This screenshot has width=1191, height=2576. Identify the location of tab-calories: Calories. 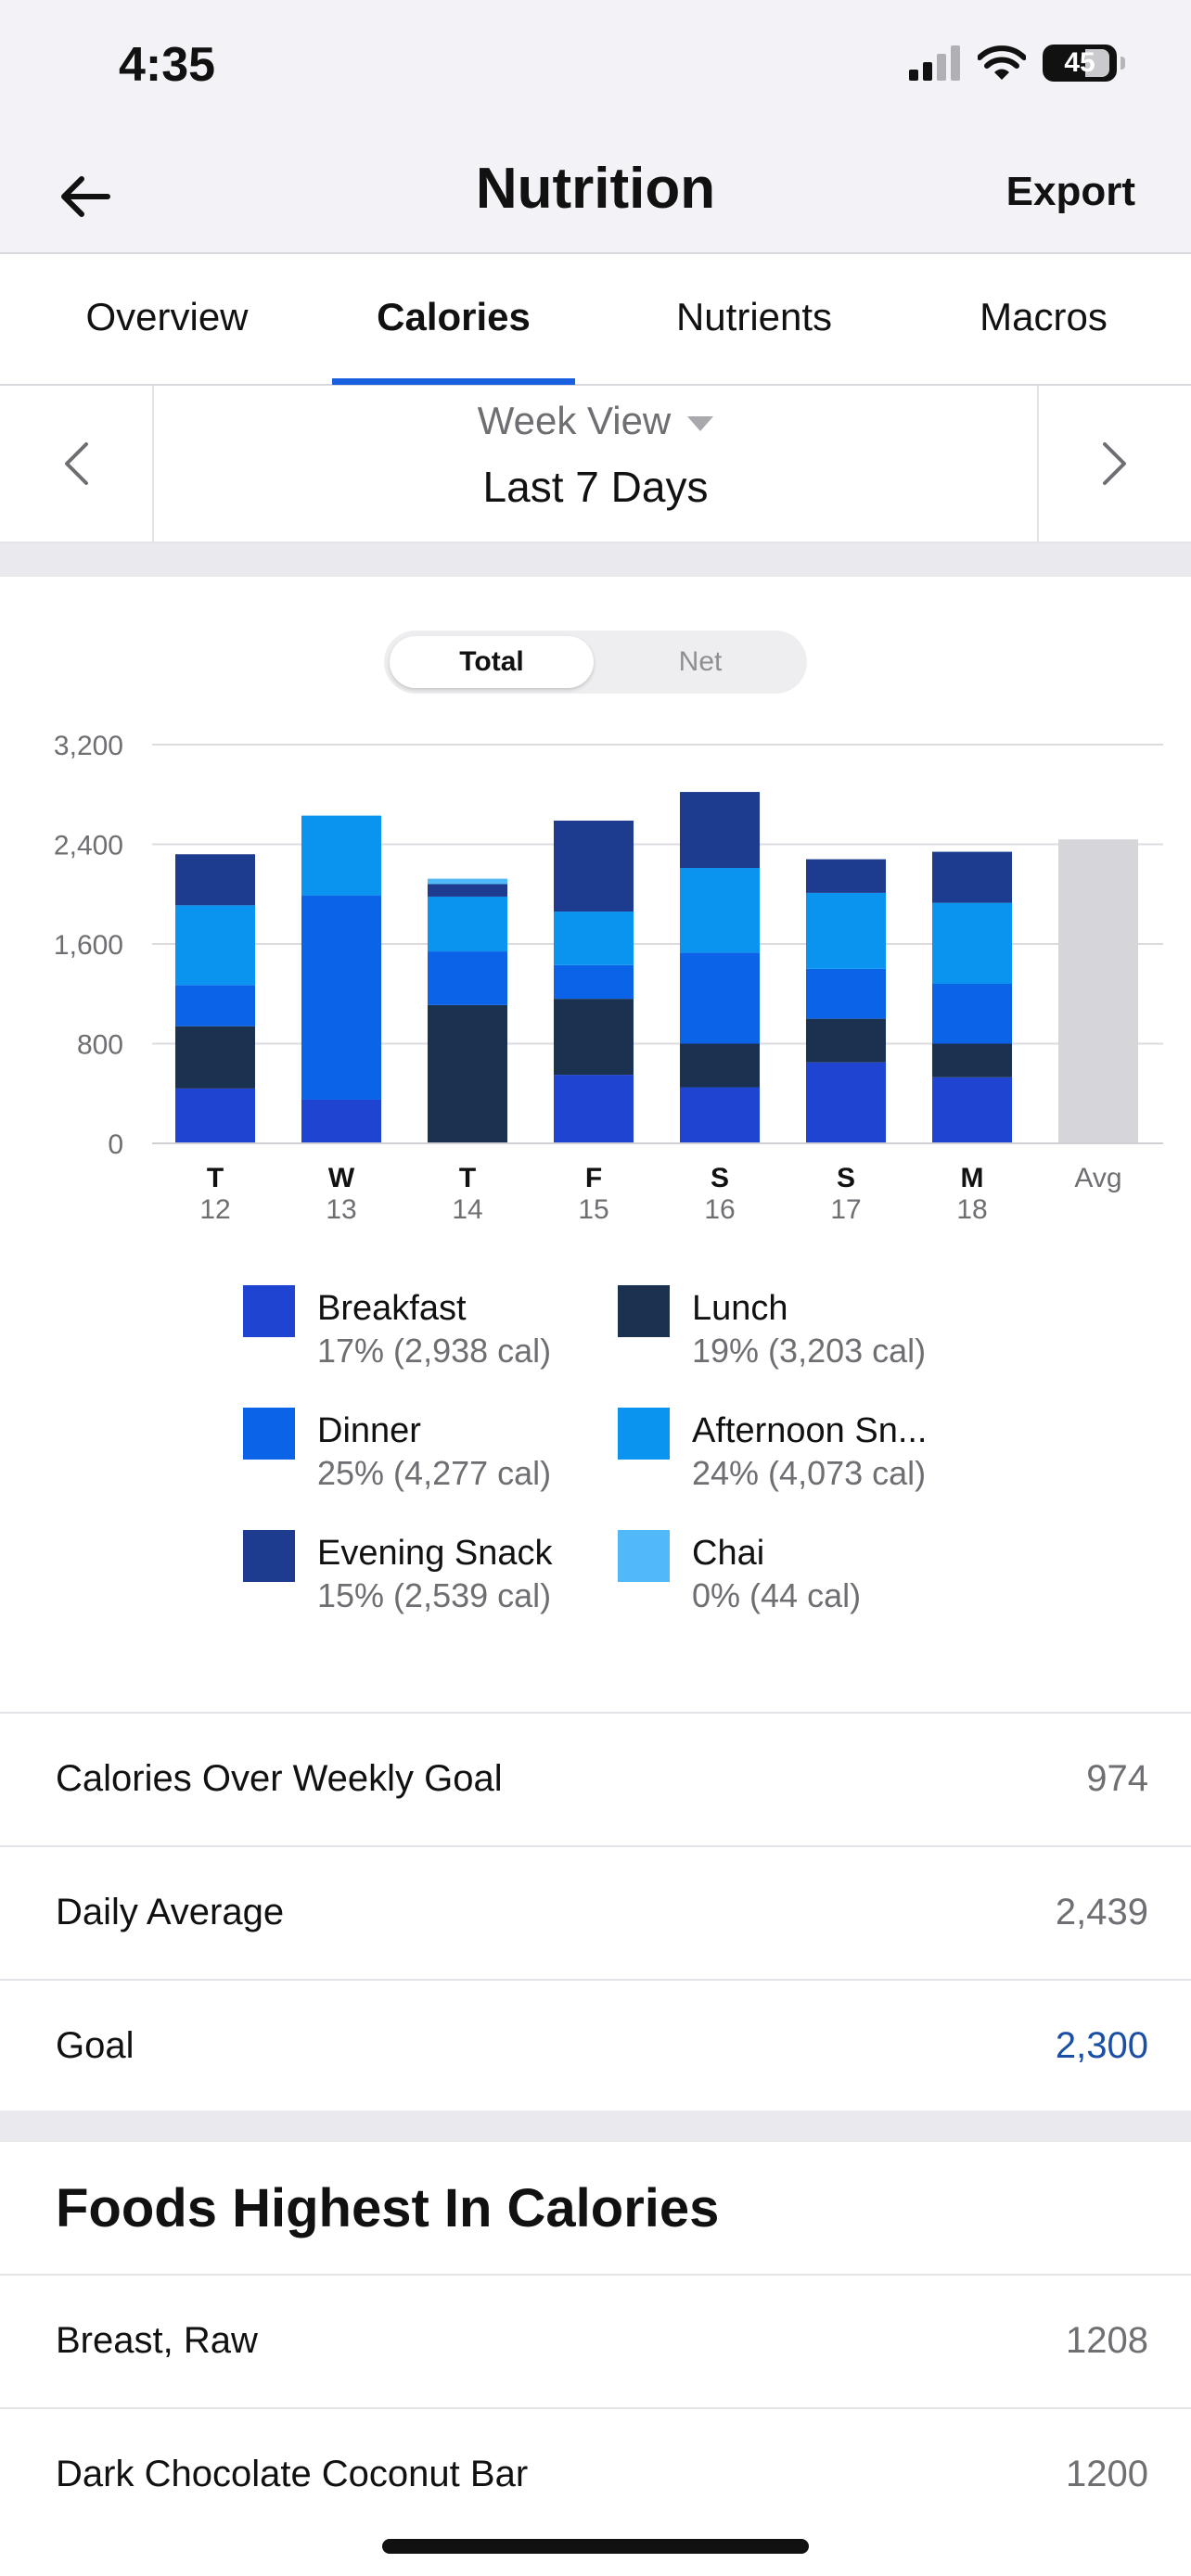
(454, 316).